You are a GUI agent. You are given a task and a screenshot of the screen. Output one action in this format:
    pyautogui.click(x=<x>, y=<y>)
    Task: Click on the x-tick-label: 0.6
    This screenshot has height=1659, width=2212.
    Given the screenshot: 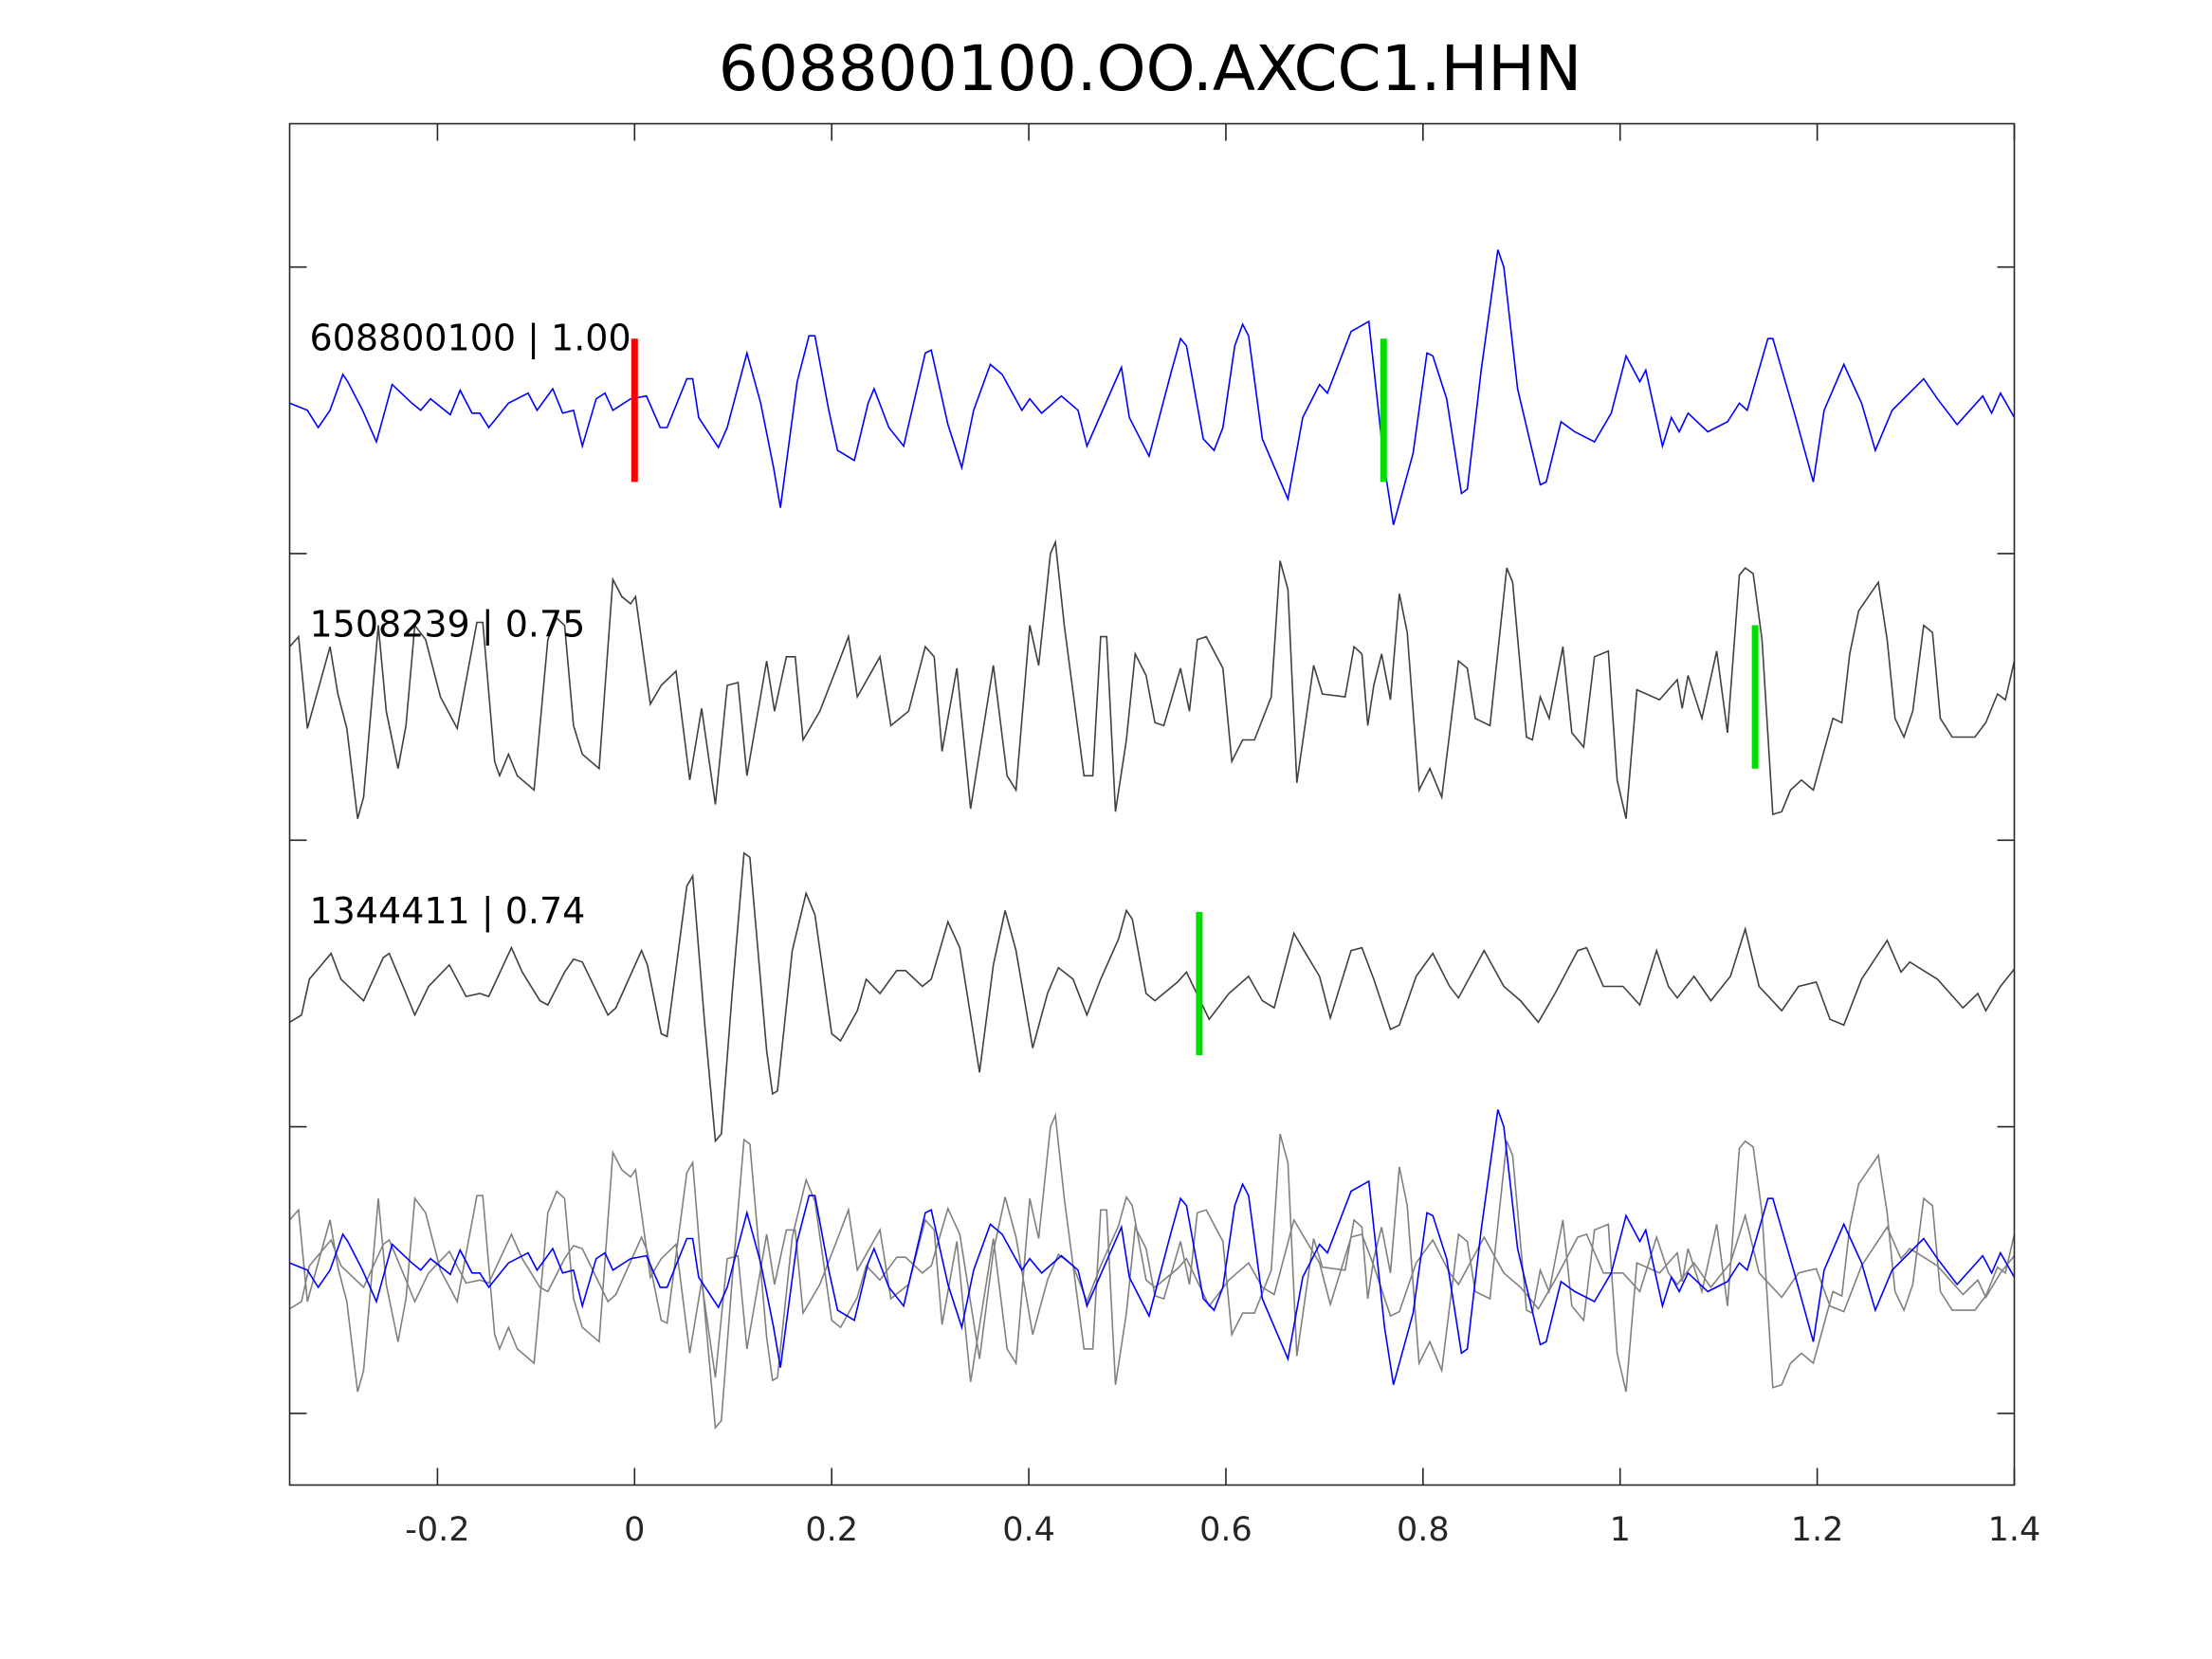 What is the action you would take?
    pyautogui.click(x=1225, y=1530)
    